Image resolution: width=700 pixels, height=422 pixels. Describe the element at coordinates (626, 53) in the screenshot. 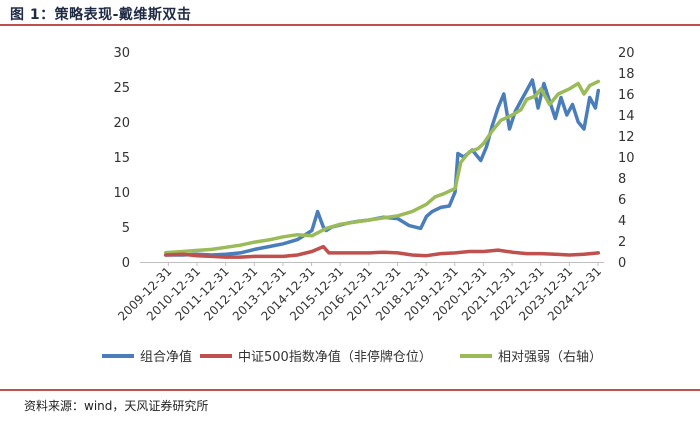

I see `y-right-tick-label: 20` at that location.